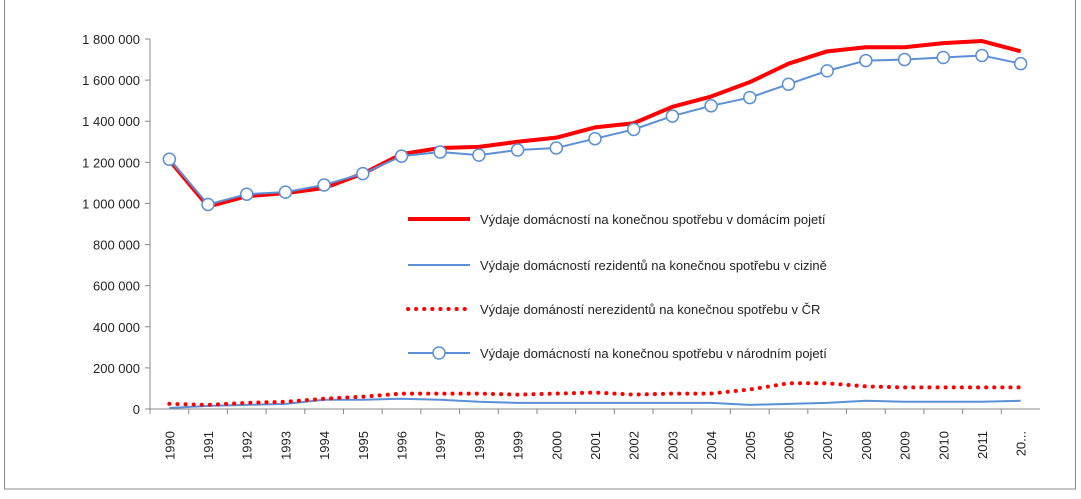 The image size is (1081, 499). Describe the element at coordinates (116, 327) in the screenshot. I see `y-tick-label: 400 000` at that location.